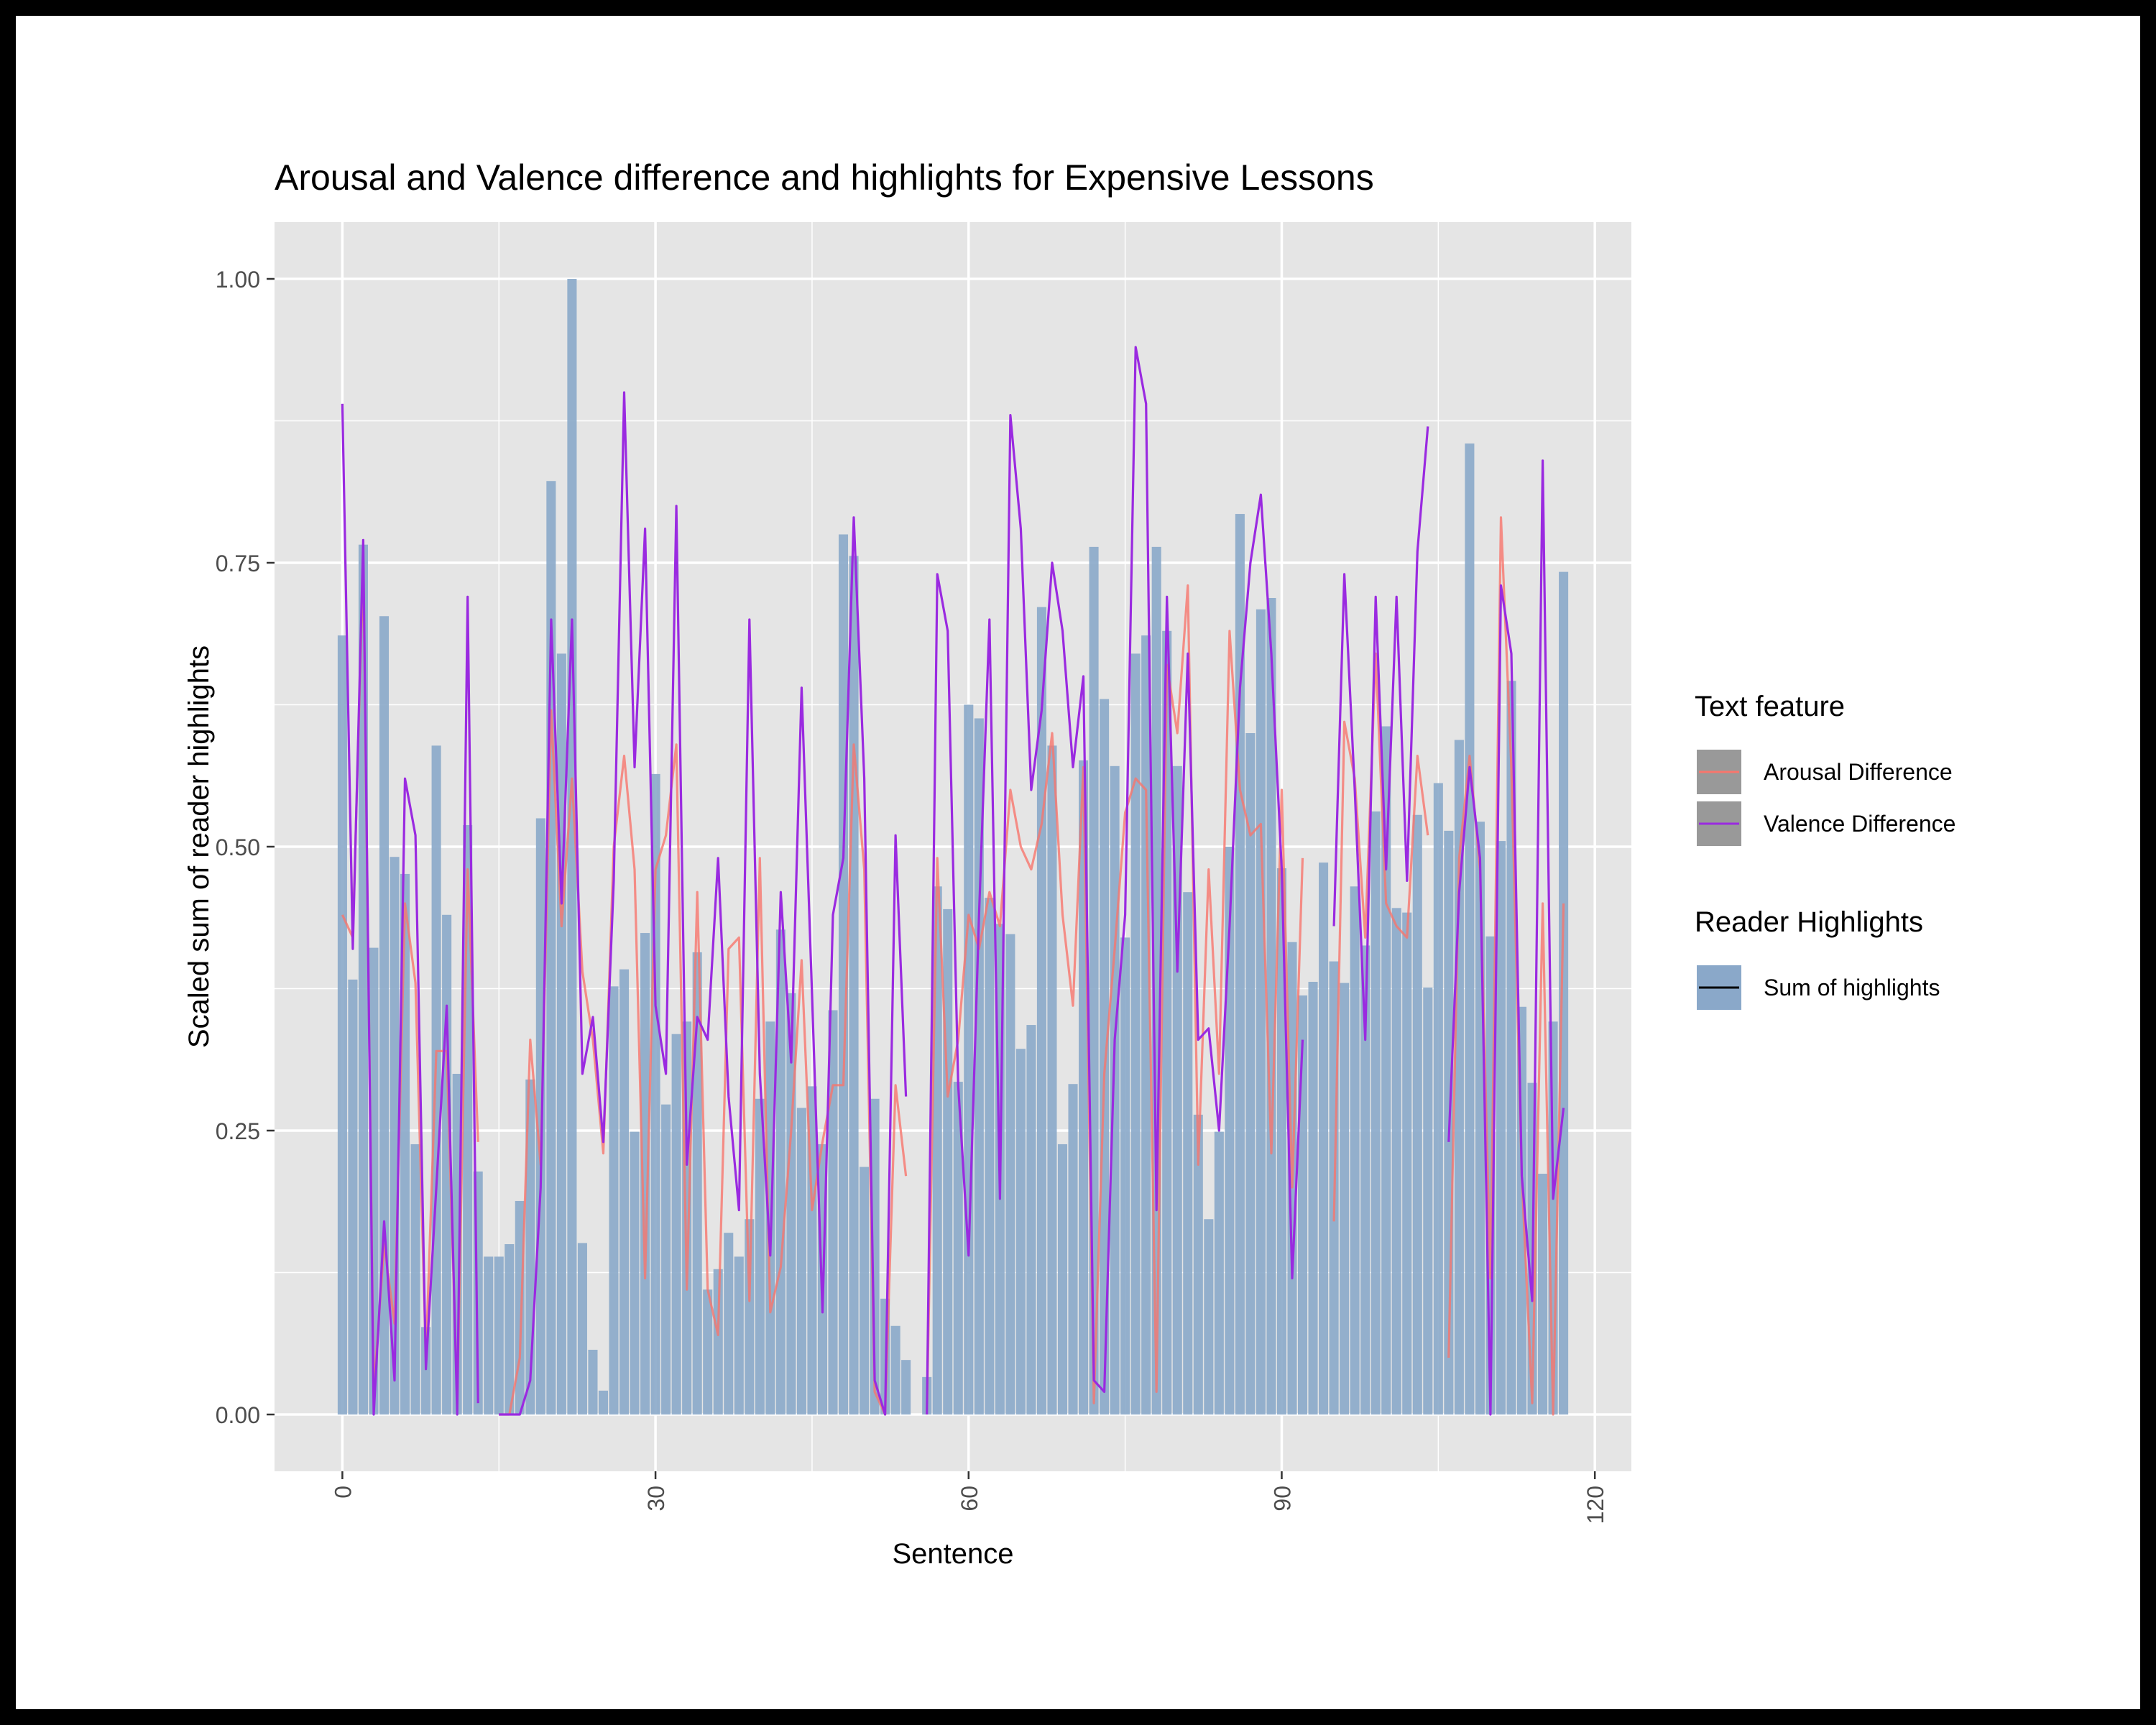 The width and height of the screenshot is (2156, 1725). What do you see at coordinates (1859, 824) in the screenshot?
I see `legend-label: Valence Difference` at bounding box center [1859, 824].